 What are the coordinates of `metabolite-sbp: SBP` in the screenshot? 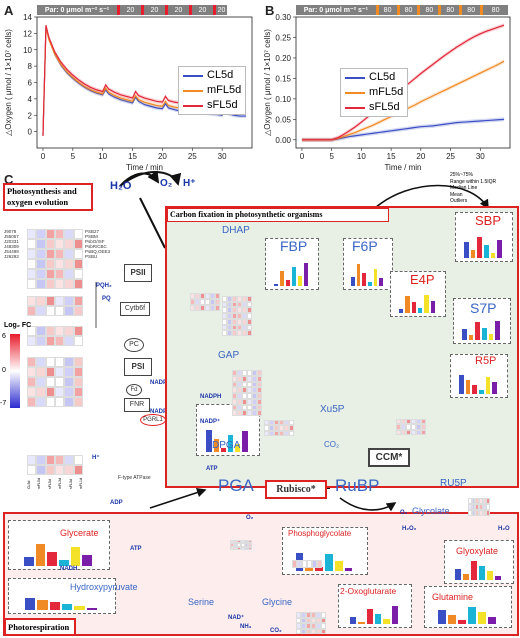 It's located at (488, 220).